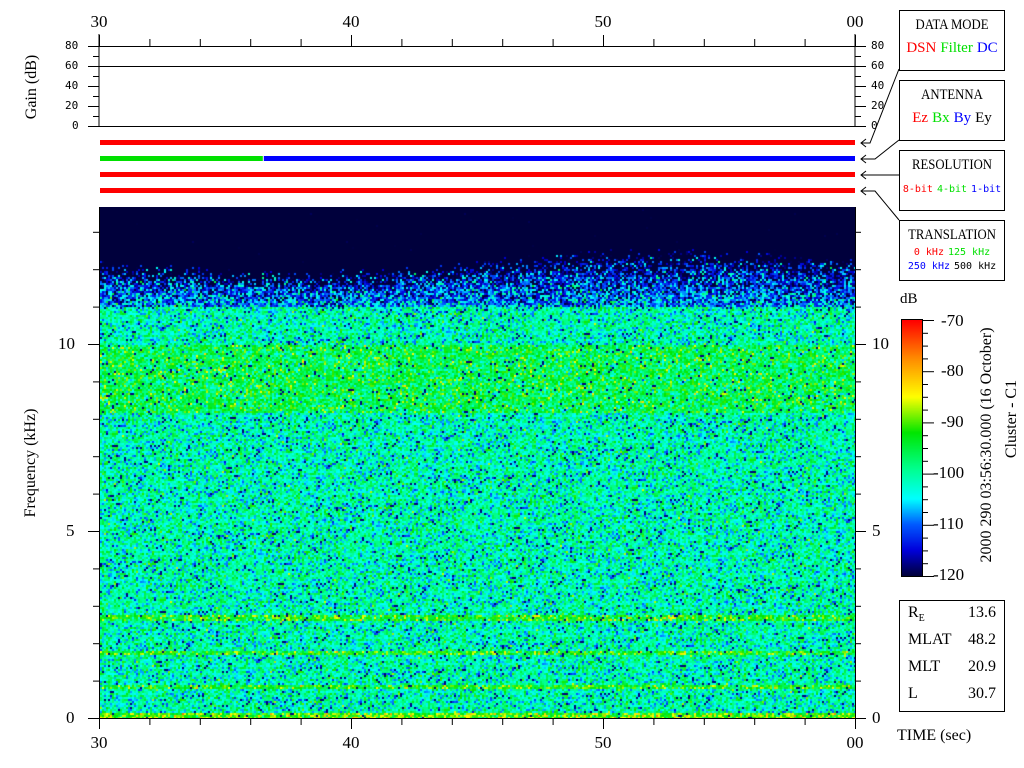 The width and height of the screenshot is (1024, 768). What do you see at coordinates (952, 670) in the screenshot?
I see `info-row: MLT 20.9` at bounding box center [952, 670].